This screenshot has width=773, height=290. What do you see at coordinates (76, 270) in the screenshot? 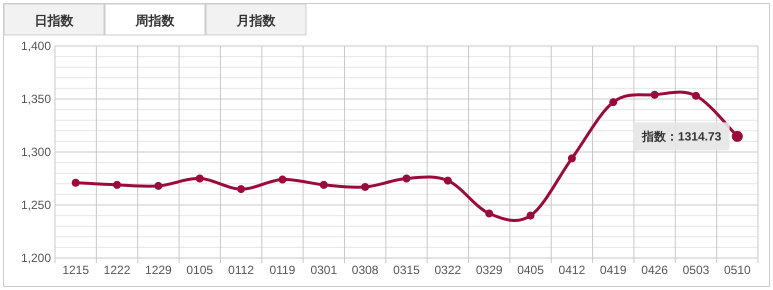
I see `x-tick-label: 1215` at bounding box center [76, 270].